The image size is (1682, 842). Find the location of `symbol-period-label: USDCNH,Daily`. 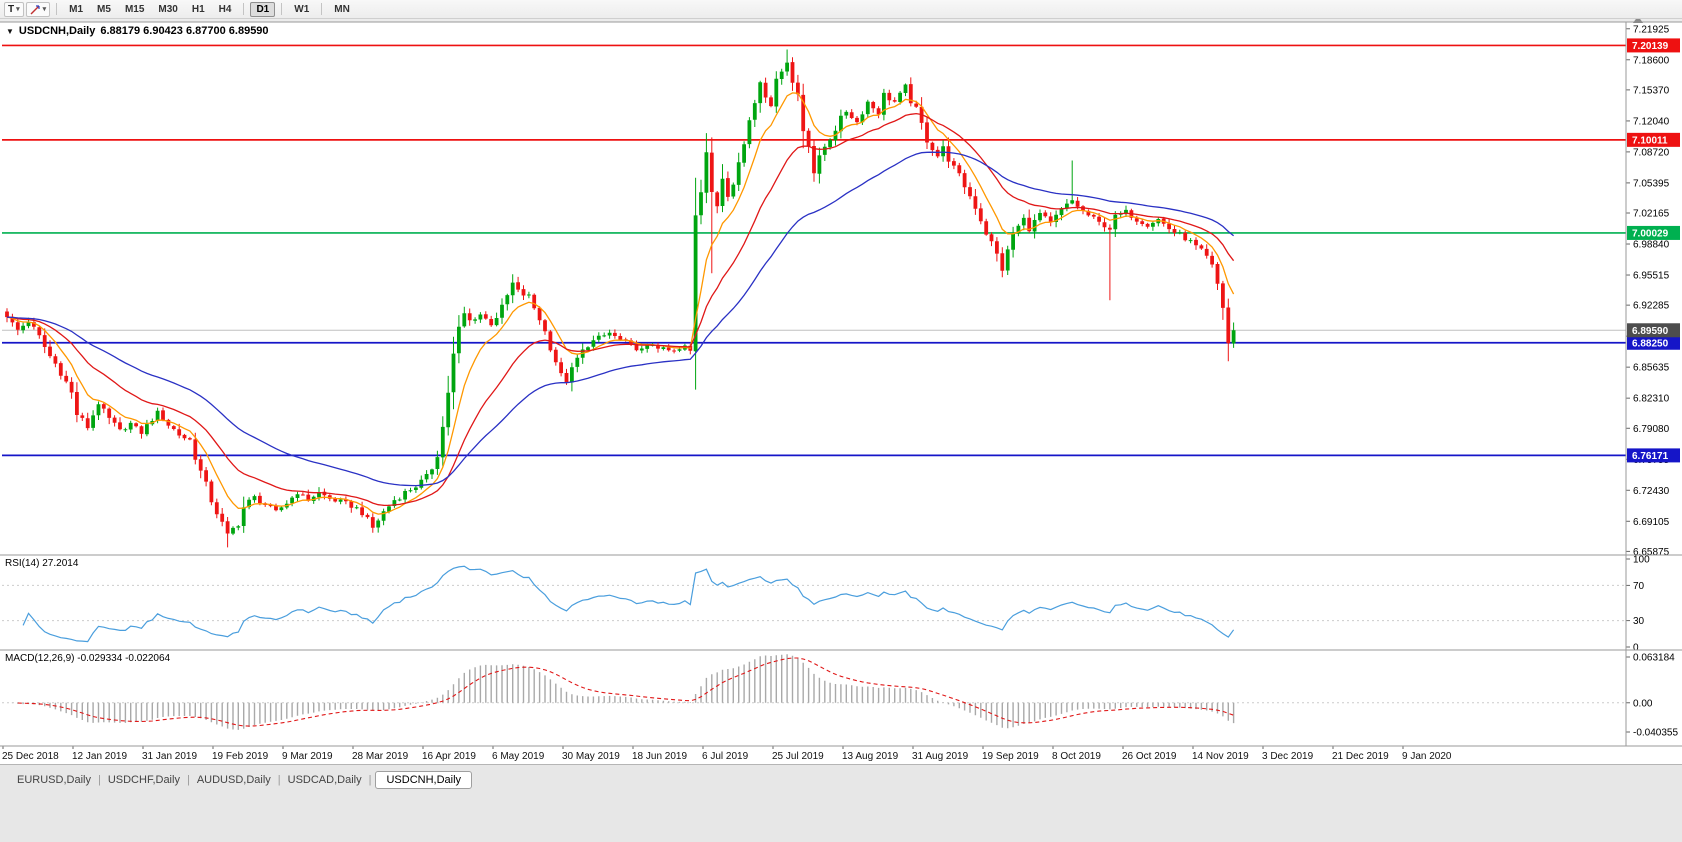

symbol-period-label: USDCNH,Daily is located at coordinates (57, 31).